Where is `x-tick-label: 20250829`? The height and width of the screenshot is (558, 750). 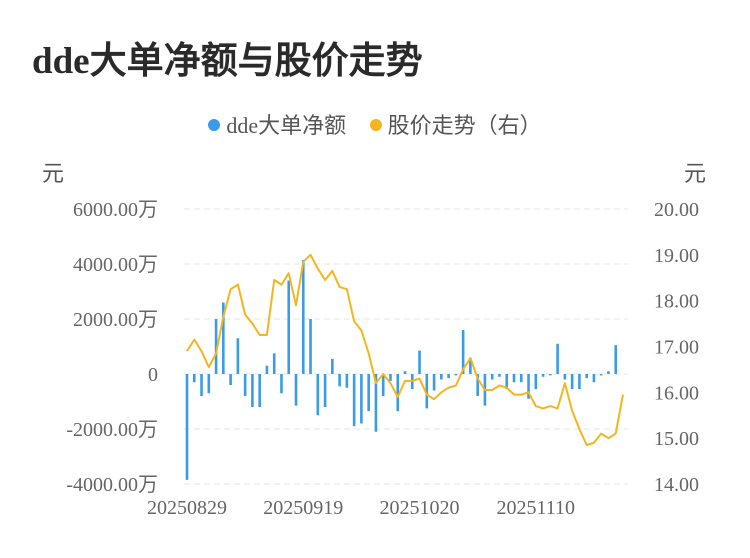 x-tick-label: 20250829 is located at coordinates (187, 508).